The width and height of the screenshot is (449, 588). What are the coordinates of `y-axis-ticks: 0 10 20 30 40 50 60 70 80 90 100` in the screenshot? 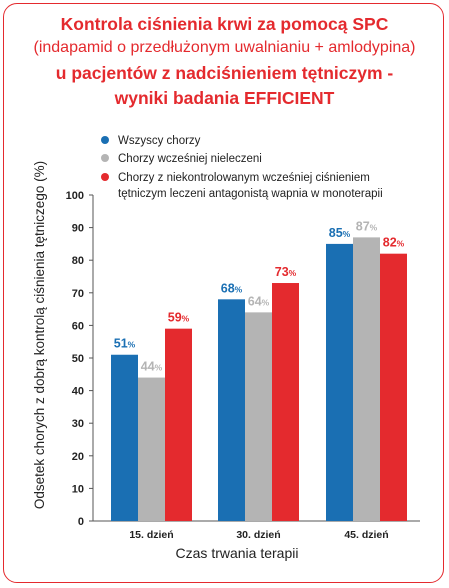 It's located at (79, 359).